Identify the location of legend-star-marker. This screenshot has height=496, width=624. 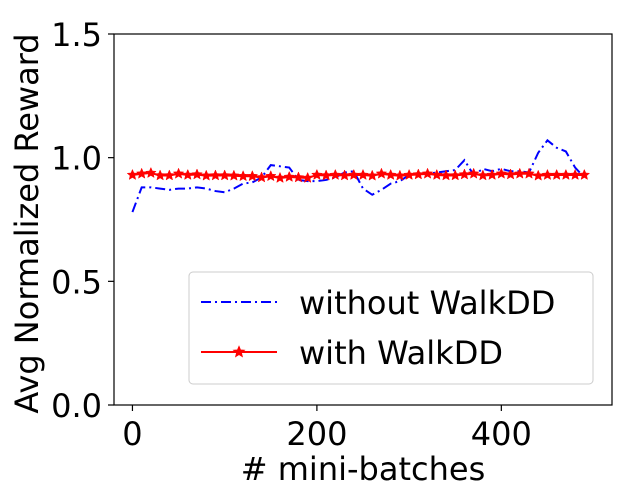
(239, 351).